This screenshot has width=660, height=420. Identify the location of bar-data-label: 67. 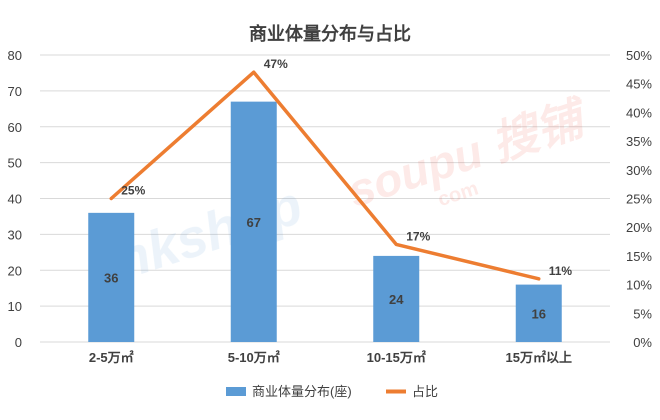
(254, 222).